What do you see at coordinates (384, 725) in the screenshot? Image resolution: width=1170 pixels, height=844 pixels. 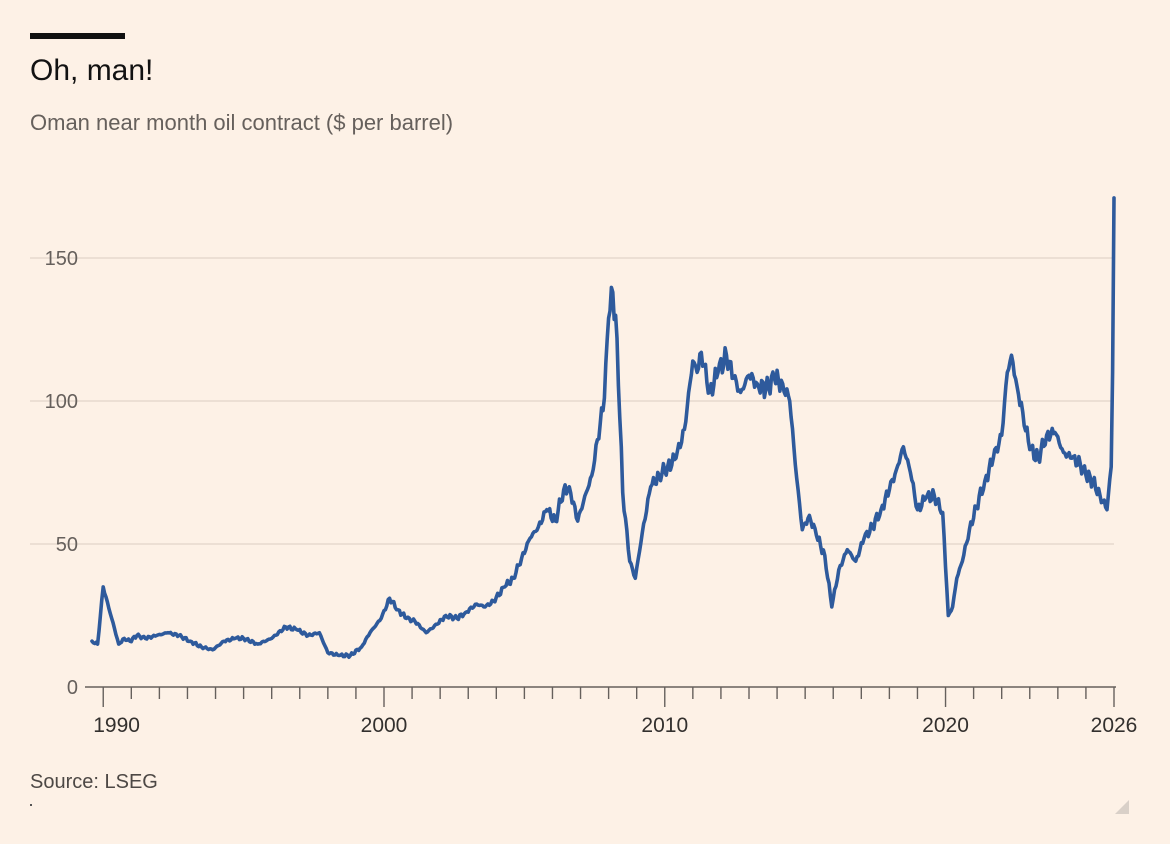 I see `x-tick-label-2000: 2000` at bounding box center [384, 725].